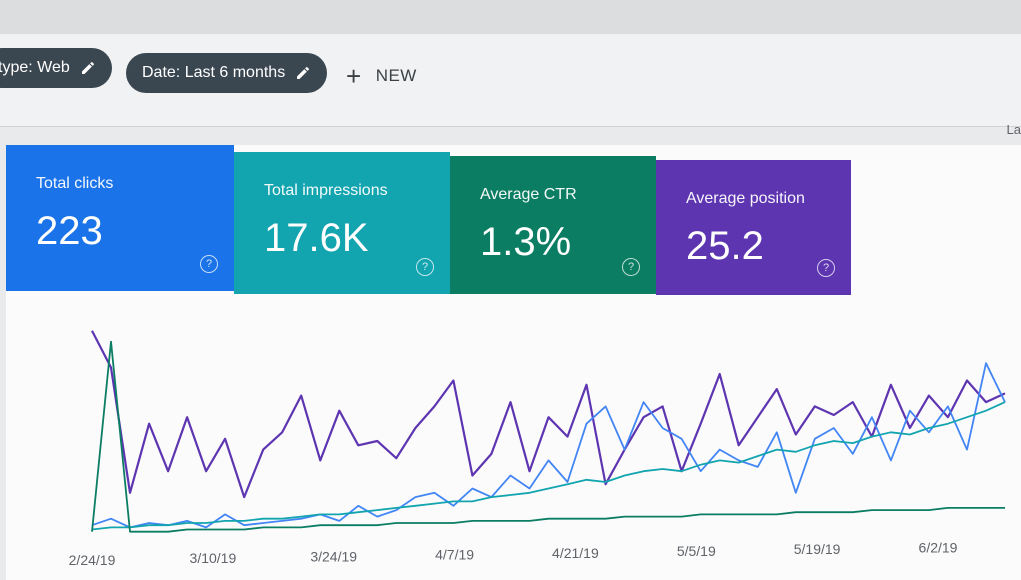 The height and width of the screenshot is (580, 1021). Describe the element at coordinates (510, 17) in the screenshot. I see `browser-top-bar` at that location.